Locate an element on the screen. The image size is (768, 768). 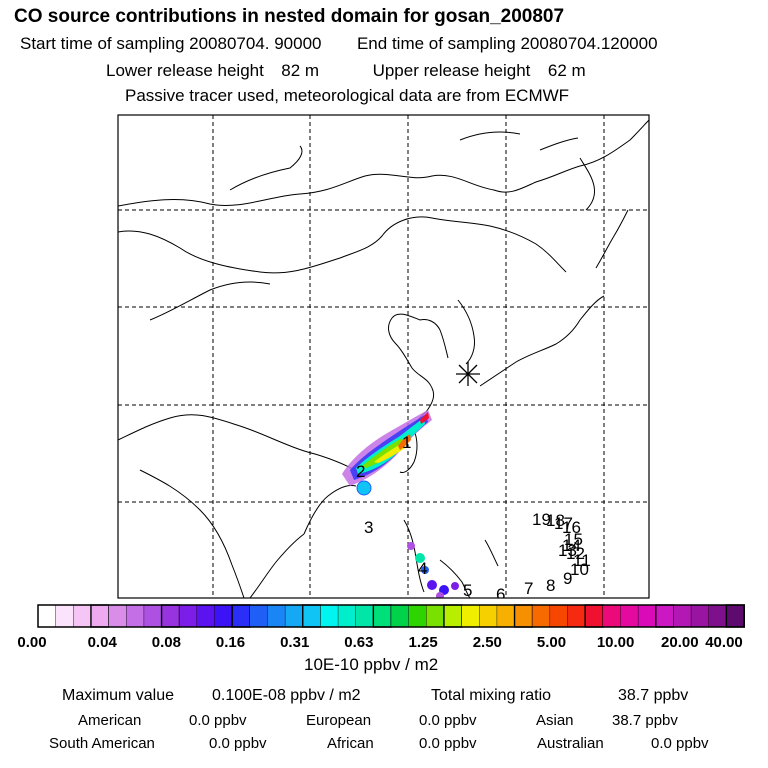
region-value-asian: 38.7 ppbv is located at coordinates (645, 720).